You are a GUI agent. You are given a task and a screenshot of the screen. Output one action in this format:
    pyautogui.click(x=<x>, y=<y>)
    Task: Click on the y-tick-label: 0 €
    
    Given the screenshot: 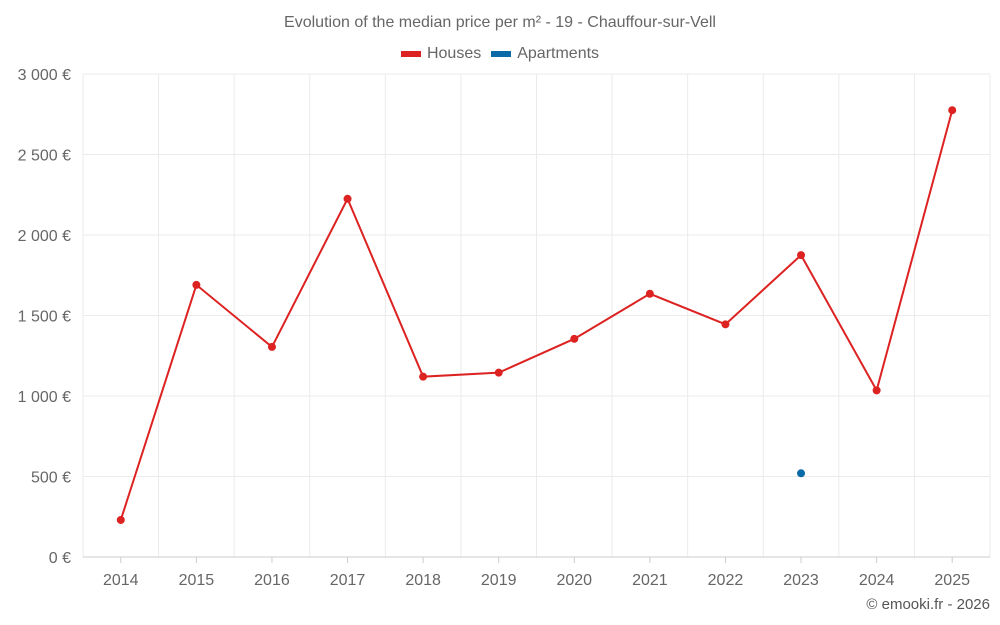 What is the action you would take?
    pyautogui.click(x=60, y=558)
    